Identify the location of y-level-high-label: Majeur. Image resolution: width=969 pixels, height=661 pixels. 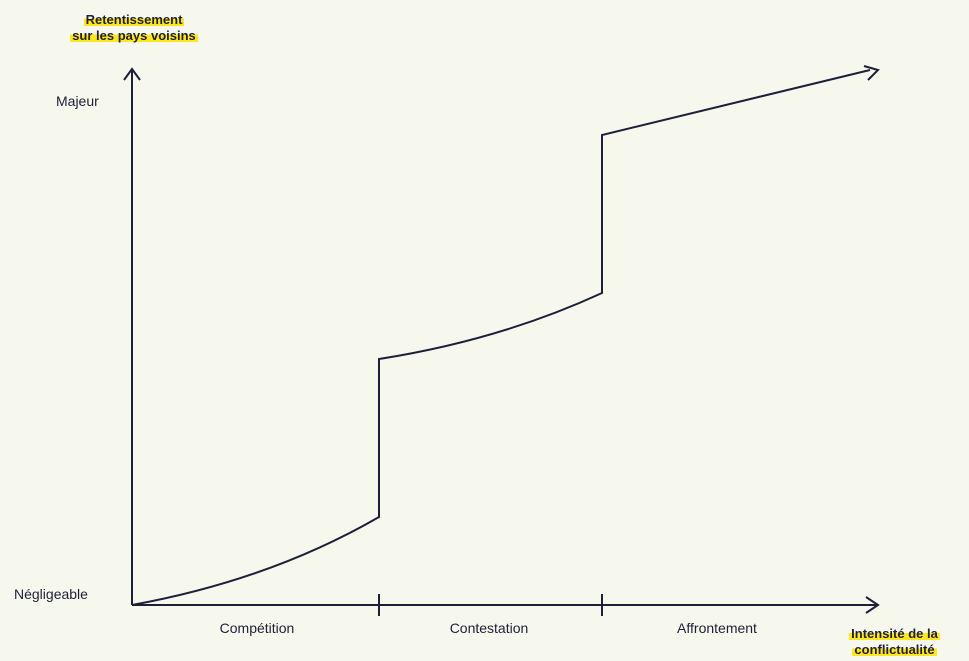
(77, 101).